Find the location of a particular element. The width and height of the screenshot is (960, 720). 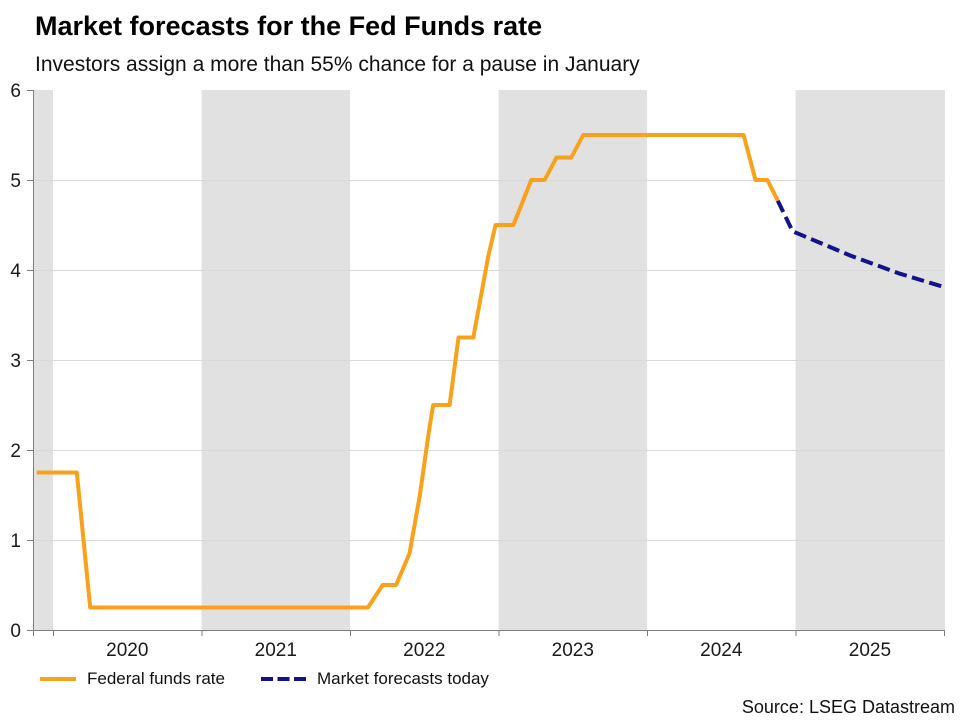

forecast-line-swatch is located at coordinates (283, 679).